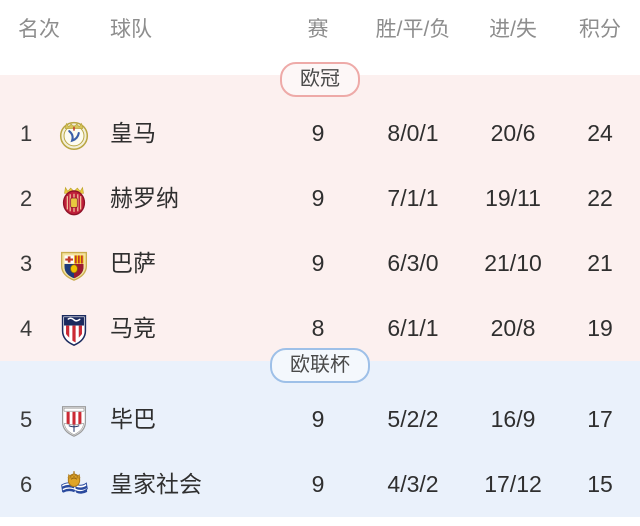  I want to click on row-rank: 1, so click(26, 133).